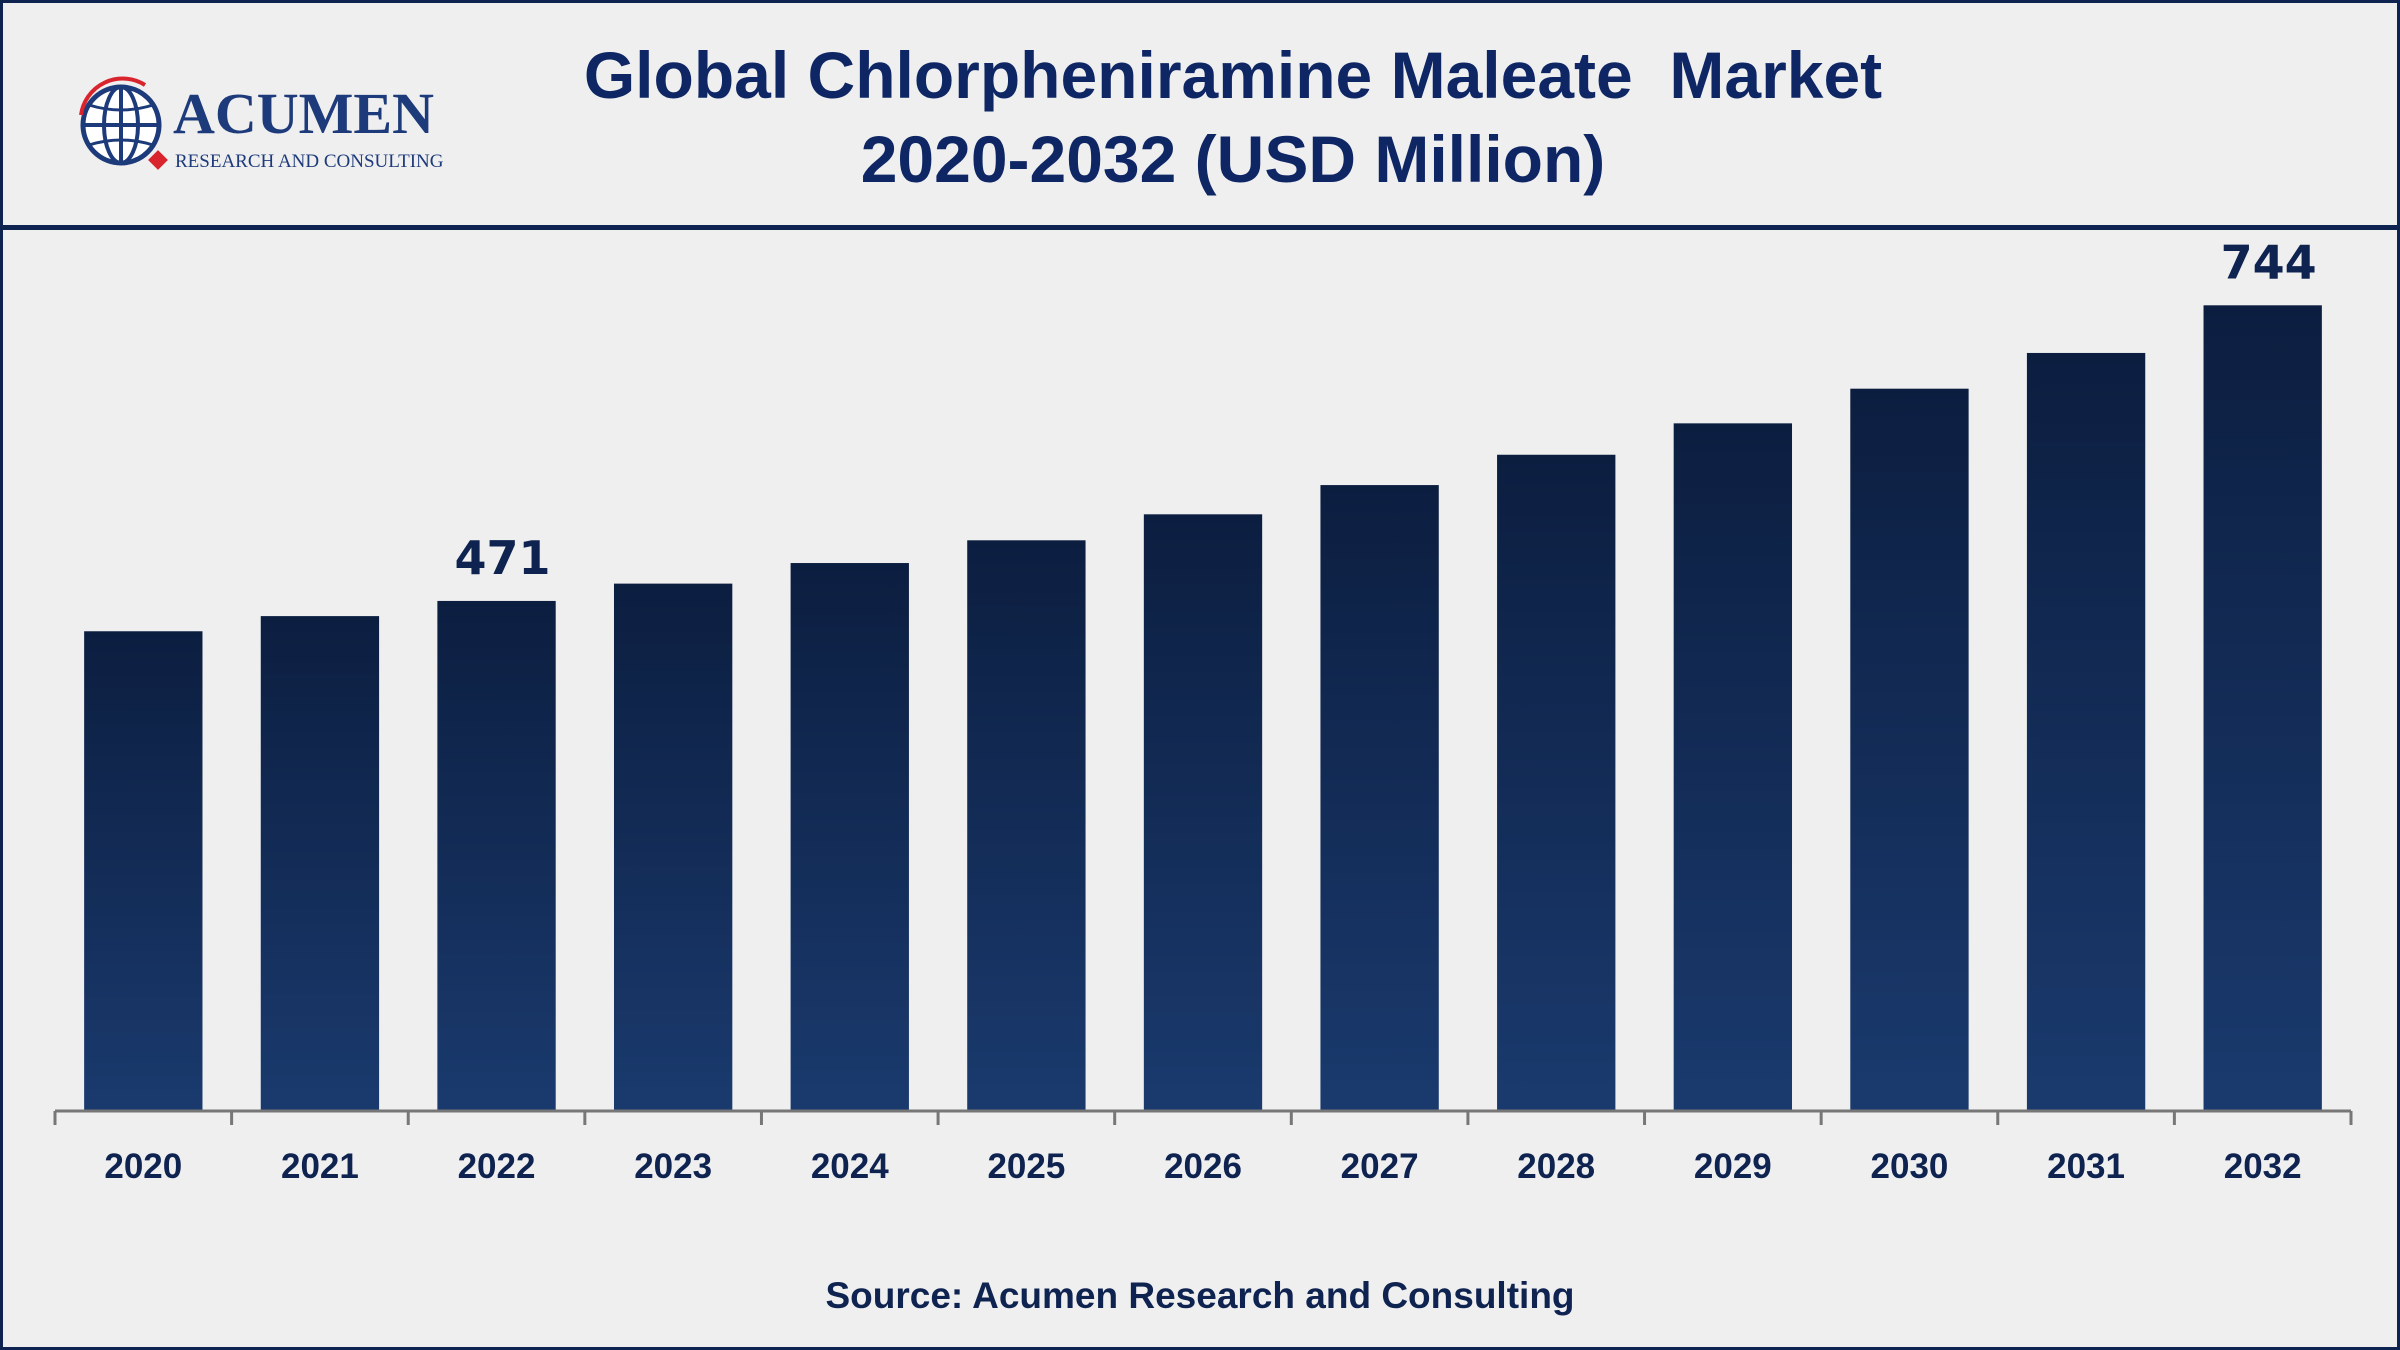  What do you see at coordinates (1026, 1166) in the screenshot?
I see `x-tick-label-2025: 2025` at bounding box center [1026, 1166].